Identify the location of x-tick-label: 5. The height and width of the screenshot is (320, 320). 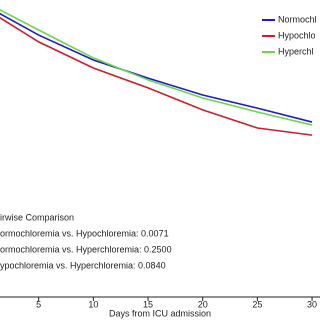
(38, 304).